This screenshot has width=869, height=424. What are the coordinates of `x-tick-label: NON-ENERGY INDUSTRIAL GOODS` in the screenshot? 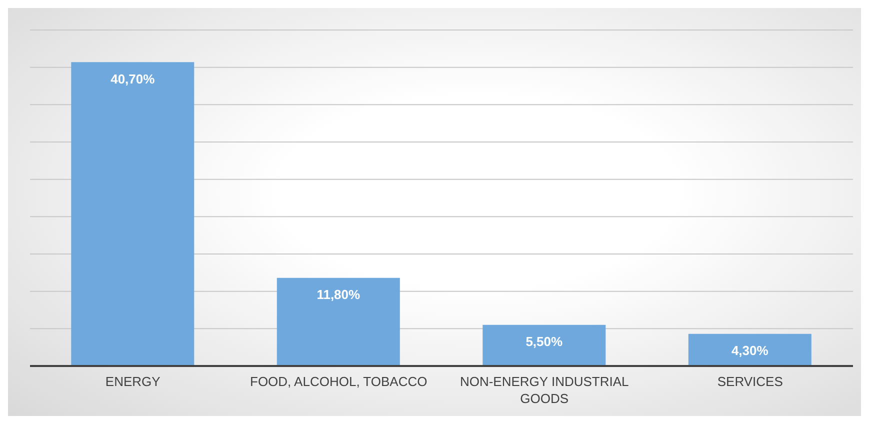 It's located at (544, 390).